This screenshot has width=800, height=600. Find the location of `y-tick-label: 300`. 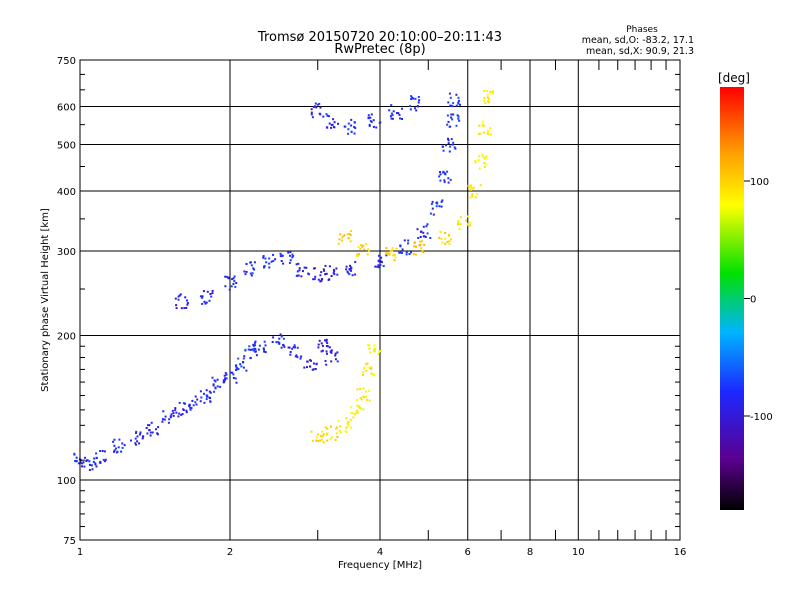

y-tick-label: 300 is located at coordinates (66, 252).